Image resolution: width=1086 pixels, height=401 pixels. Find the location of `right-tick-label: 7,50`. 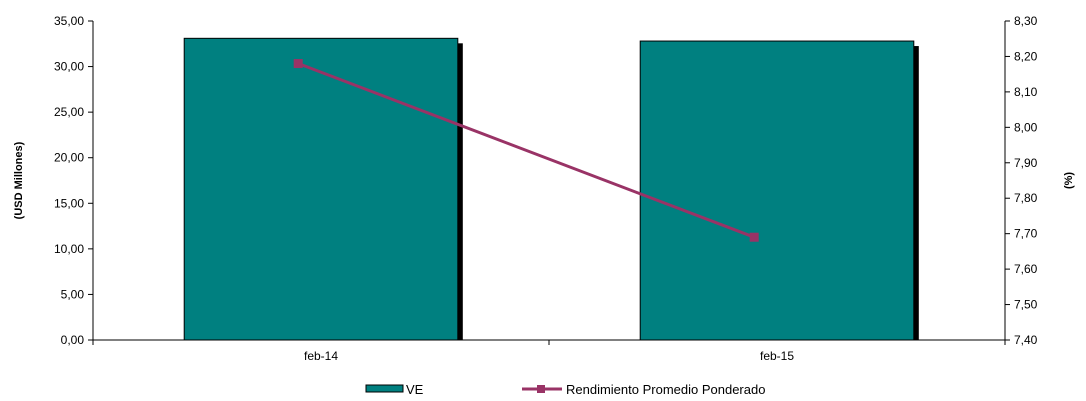

right-tick-label: 7,50 is located at coordinates (1026, 305).